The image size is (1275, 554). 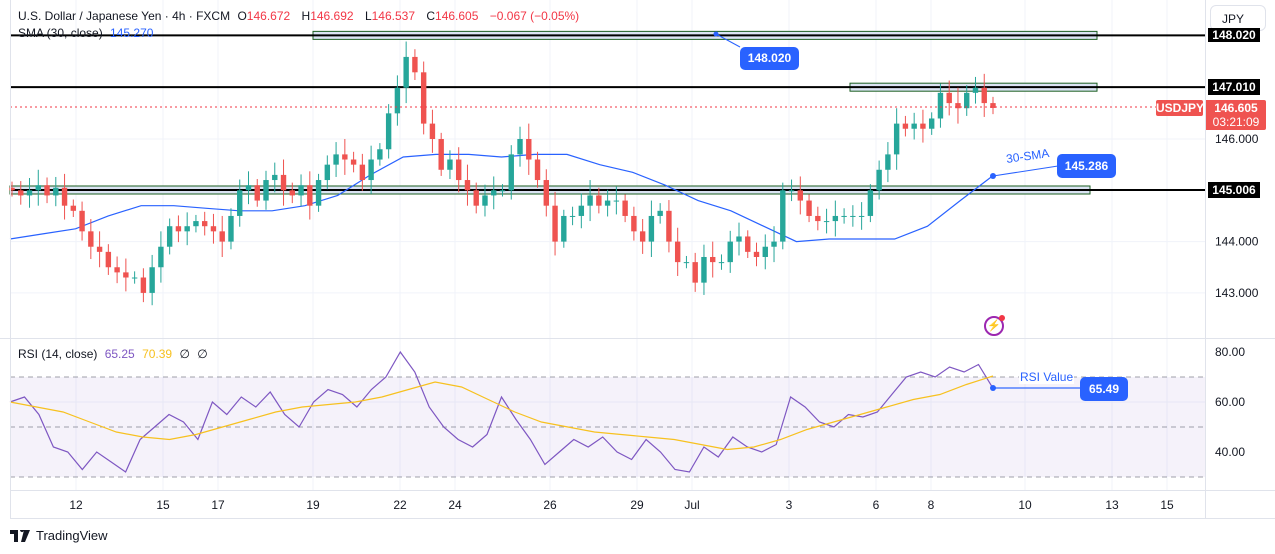 What do you see at coordinates (1234, 190) in the screenshot?
I see `level-tag-145: 145.006` at bounding box center [1234, 190].